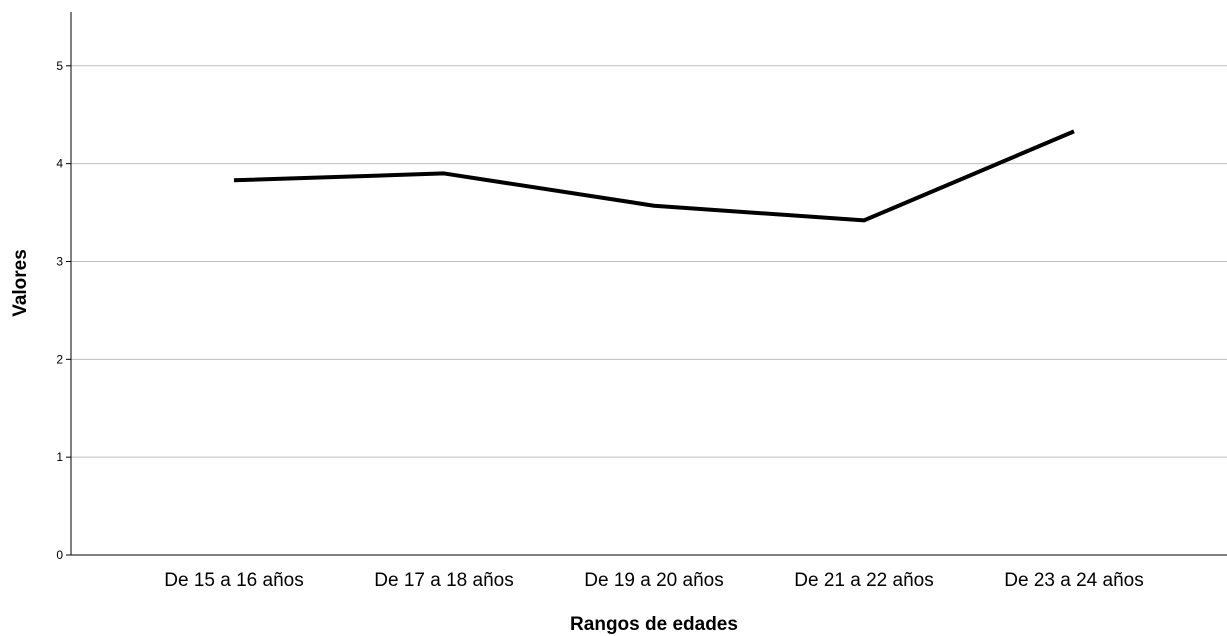 This screenshot has width=1227, height=636. Describe the element at coordinates (59, 261) in the screenshot. I see `y-tick-label-3: 3` at that location.